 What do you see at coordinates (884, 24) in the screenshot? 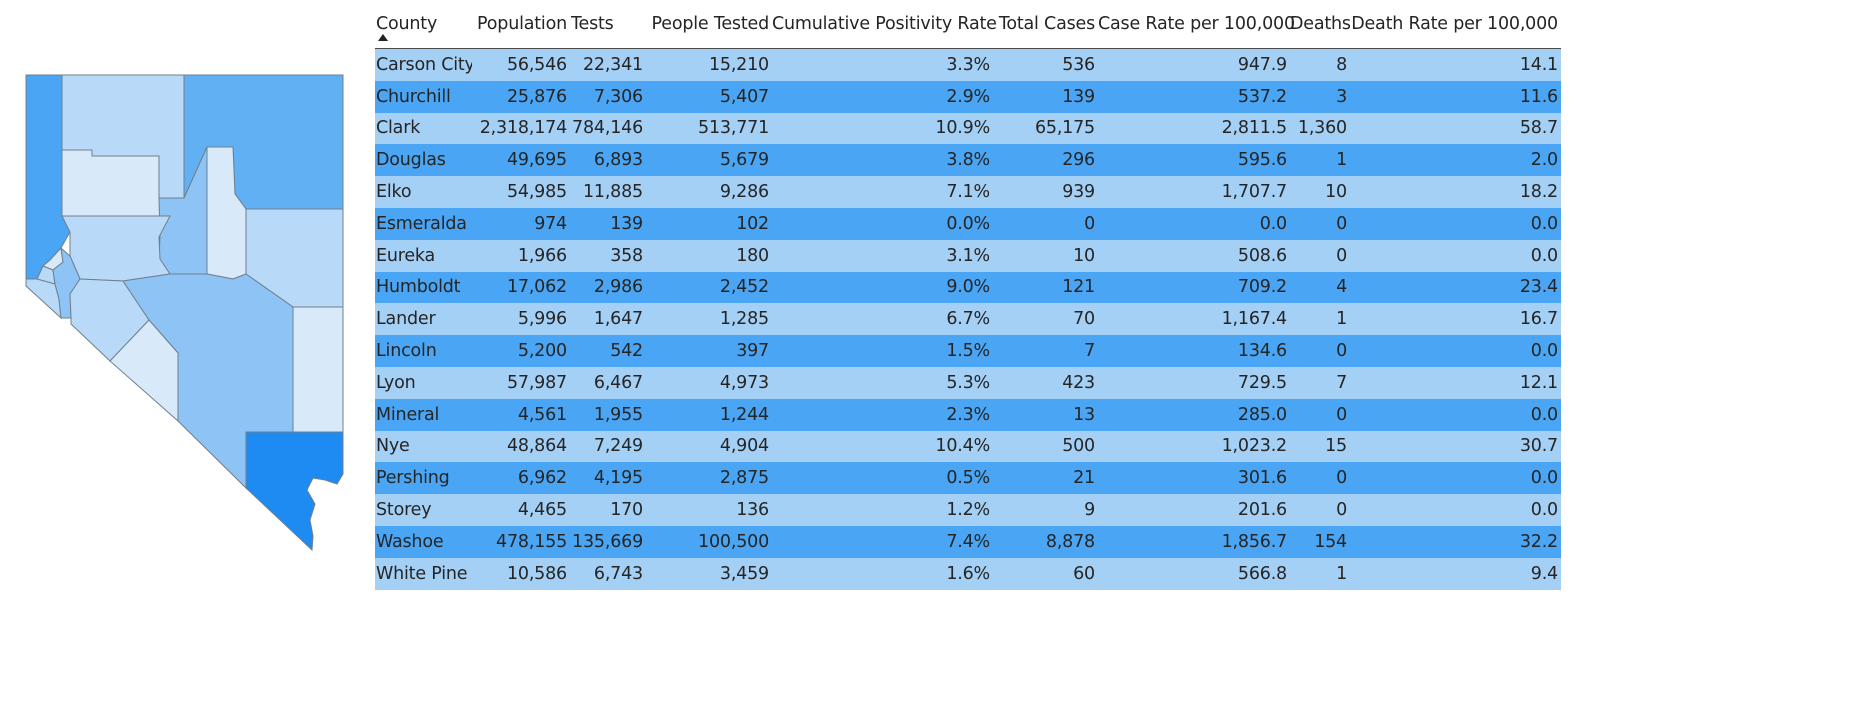
I see `column-header-positivity-rate: Cumulative Positivity Rate` at bounding box center [884, 24].